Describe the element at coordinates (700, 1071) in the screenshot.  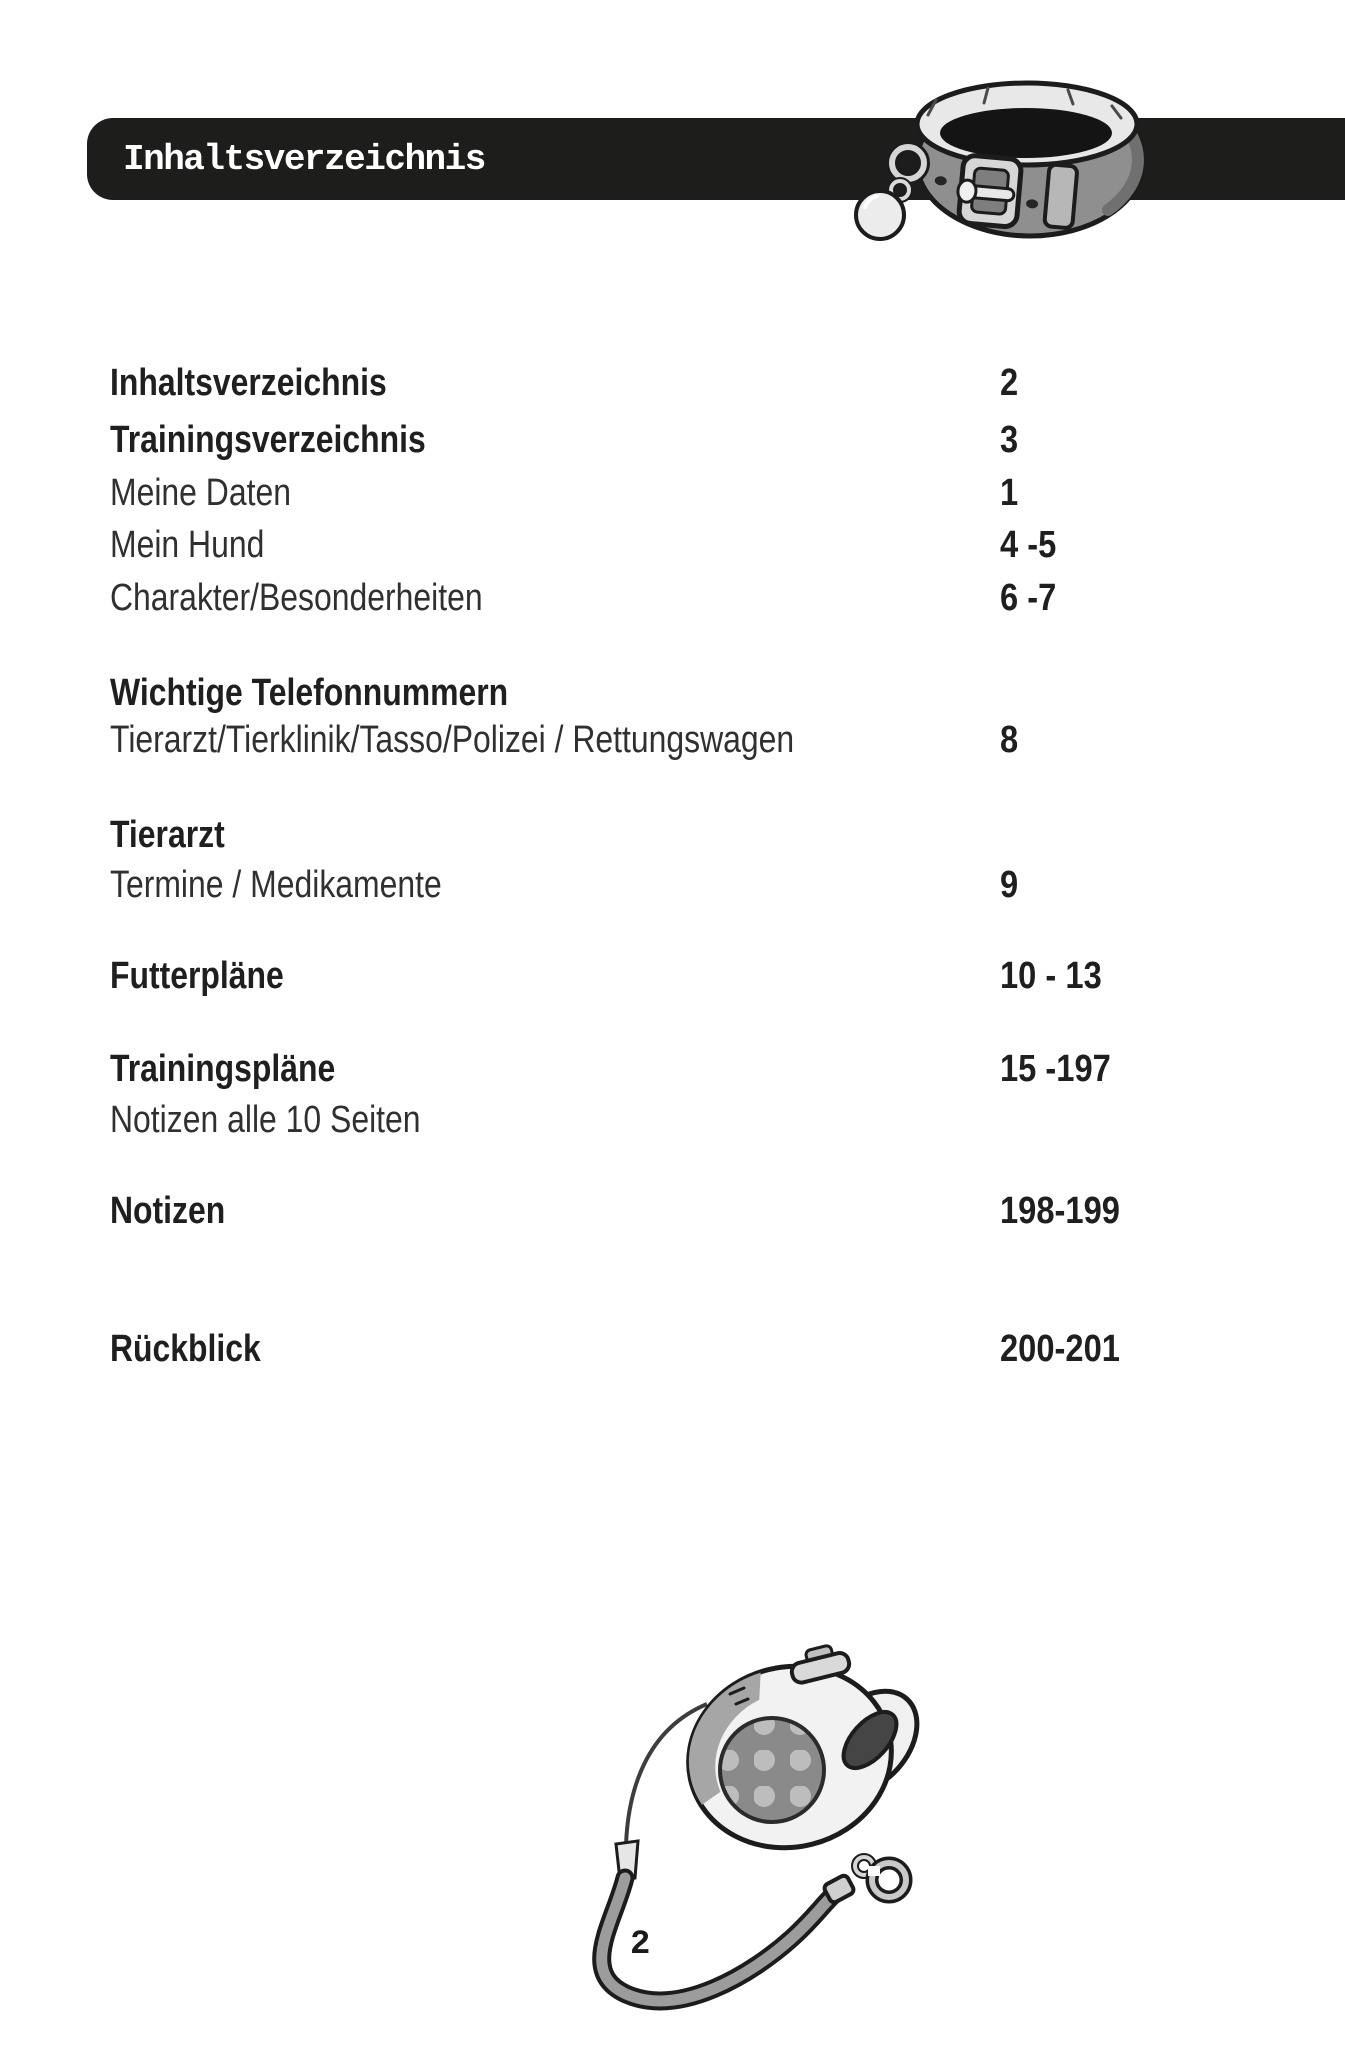
I see `toc-row: Trainingspläne 15 -197` at that location.